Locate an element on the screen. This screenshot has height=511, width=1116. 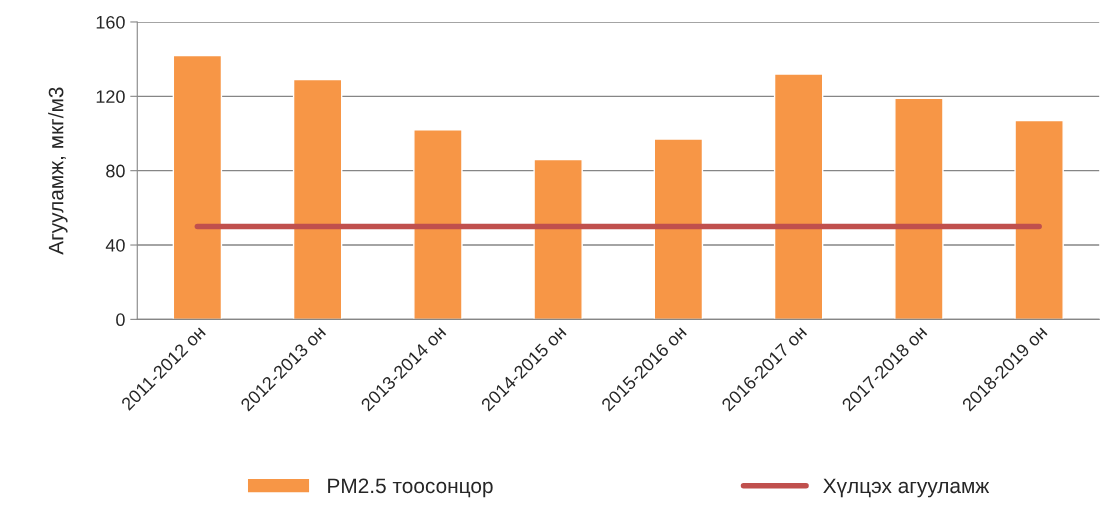
y-tick-label: 120 is located at coordinates (110, 97).